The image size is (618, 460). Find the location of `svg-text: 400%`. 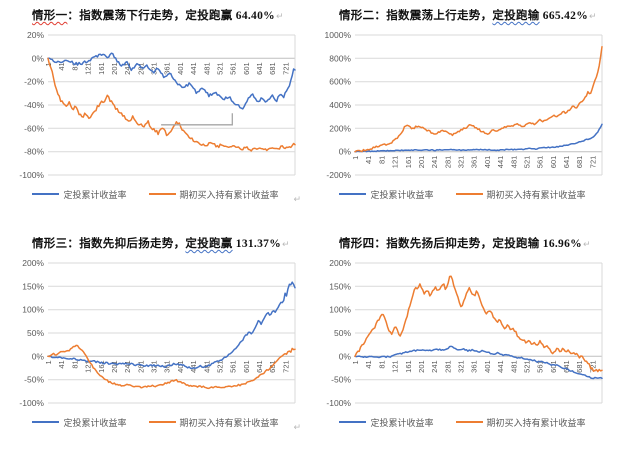

svg-text: 400% is located at coordinates (340, 105).